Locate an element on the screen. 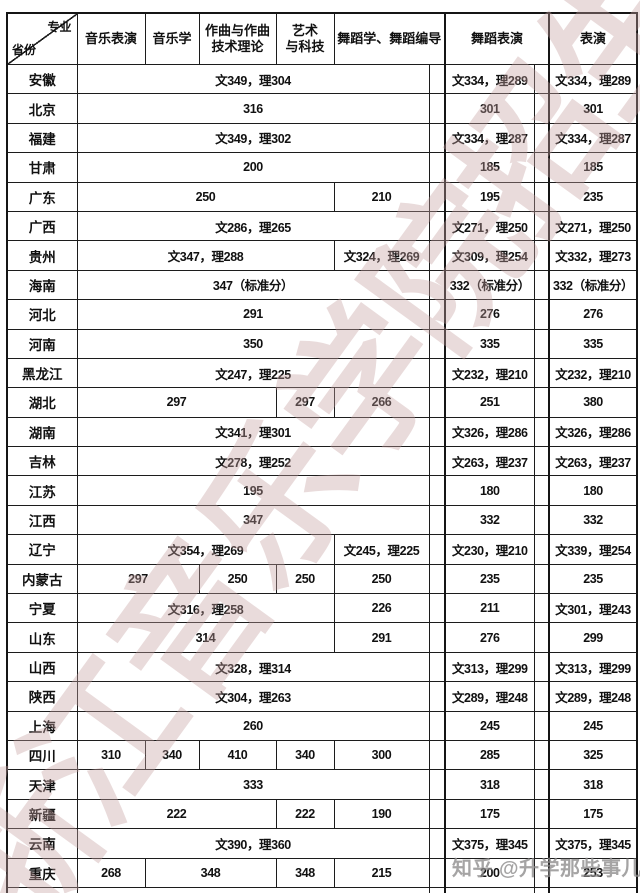 The image size is (640, 893). dance-performance-cell: 文334，理287 is located at coordinates (489, 138).